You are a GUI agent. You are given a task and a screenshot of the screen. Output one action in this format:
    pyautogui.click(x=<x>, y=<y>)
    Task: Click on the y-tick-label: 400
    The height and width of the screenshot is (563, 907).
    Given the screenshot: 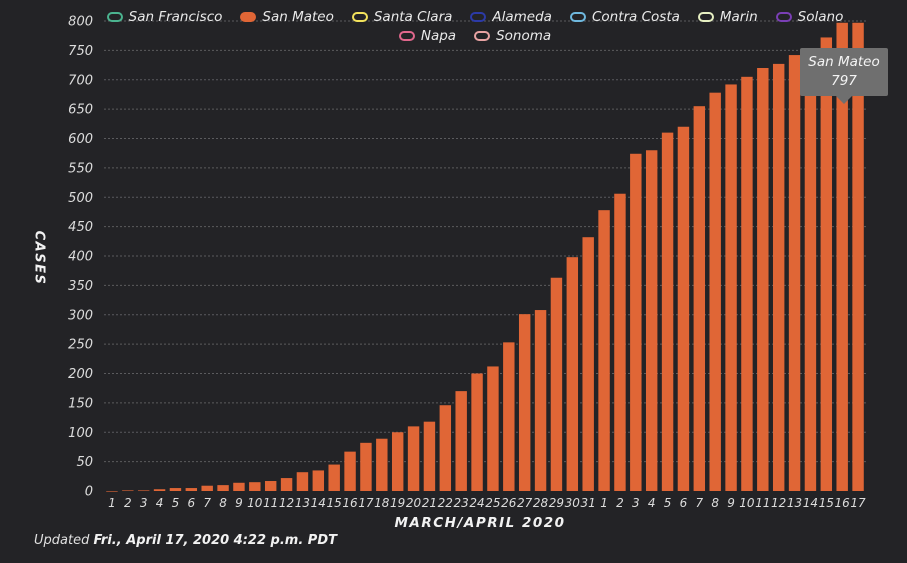 What is the action you would take?
    pyautogui.click(x=80, y=257)
    